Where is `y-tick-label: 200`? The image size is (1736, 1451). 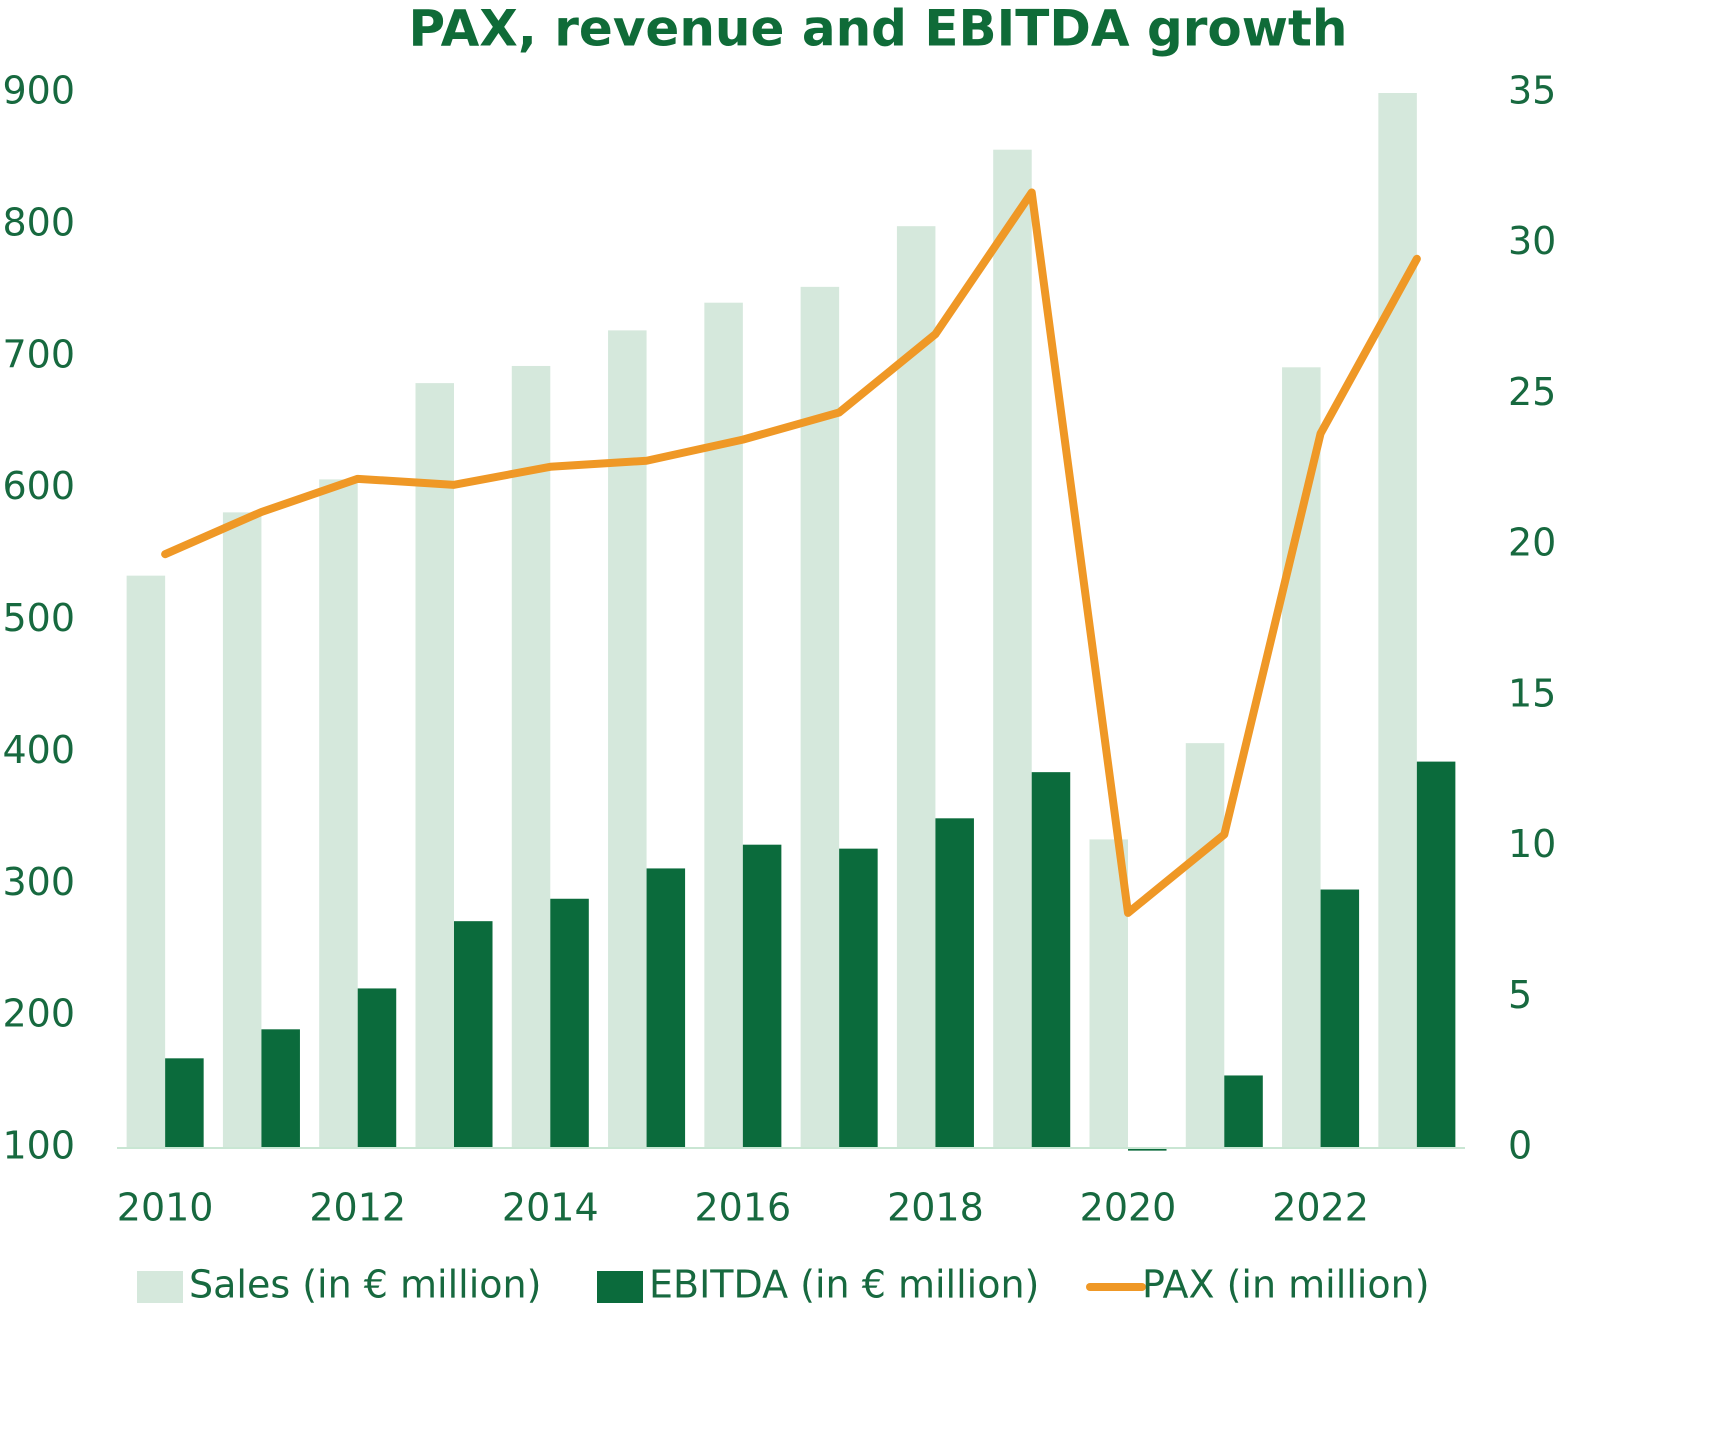
y-tick-label: 200 is located at coordinates (38, 1014).